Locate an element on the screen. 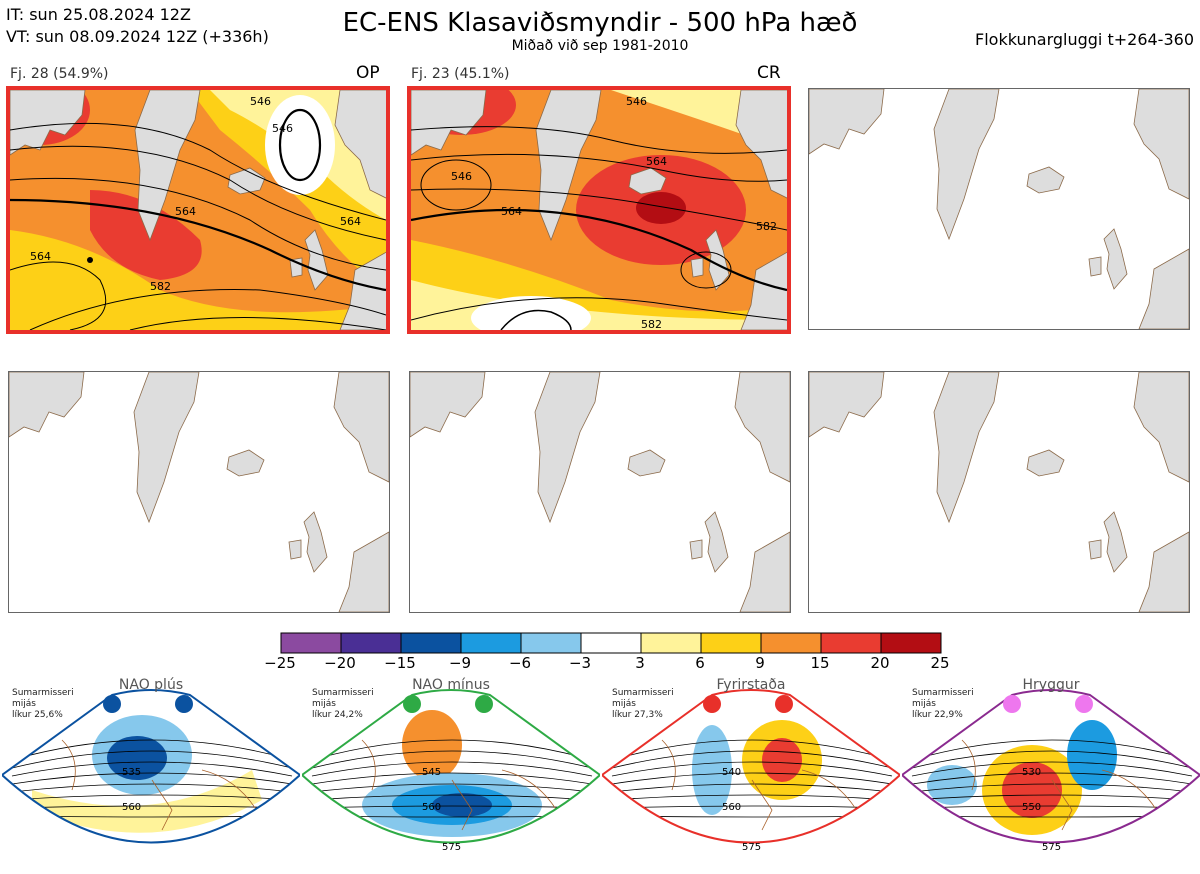 The width and height of the screenshot is (1200, 874). panel-1-title: Fj. 28 (54.9%) is located at coordinates (59, 74).